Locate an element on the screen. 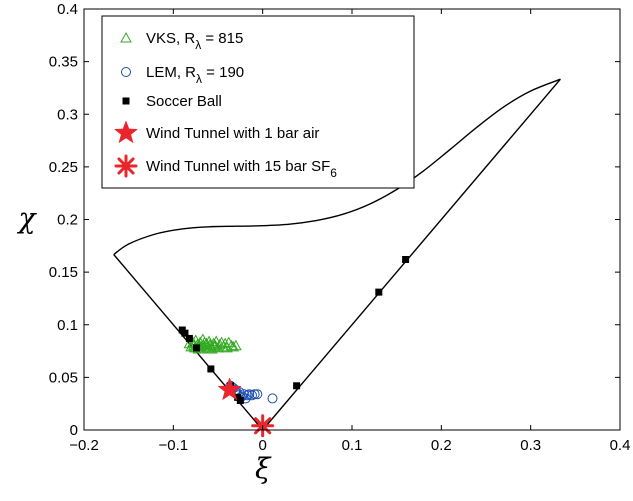 The height and width of the screenshot is (501, 633). legend-marker-wind-tunnel-with-15-bar-sf is located at coordinates (126, 166).